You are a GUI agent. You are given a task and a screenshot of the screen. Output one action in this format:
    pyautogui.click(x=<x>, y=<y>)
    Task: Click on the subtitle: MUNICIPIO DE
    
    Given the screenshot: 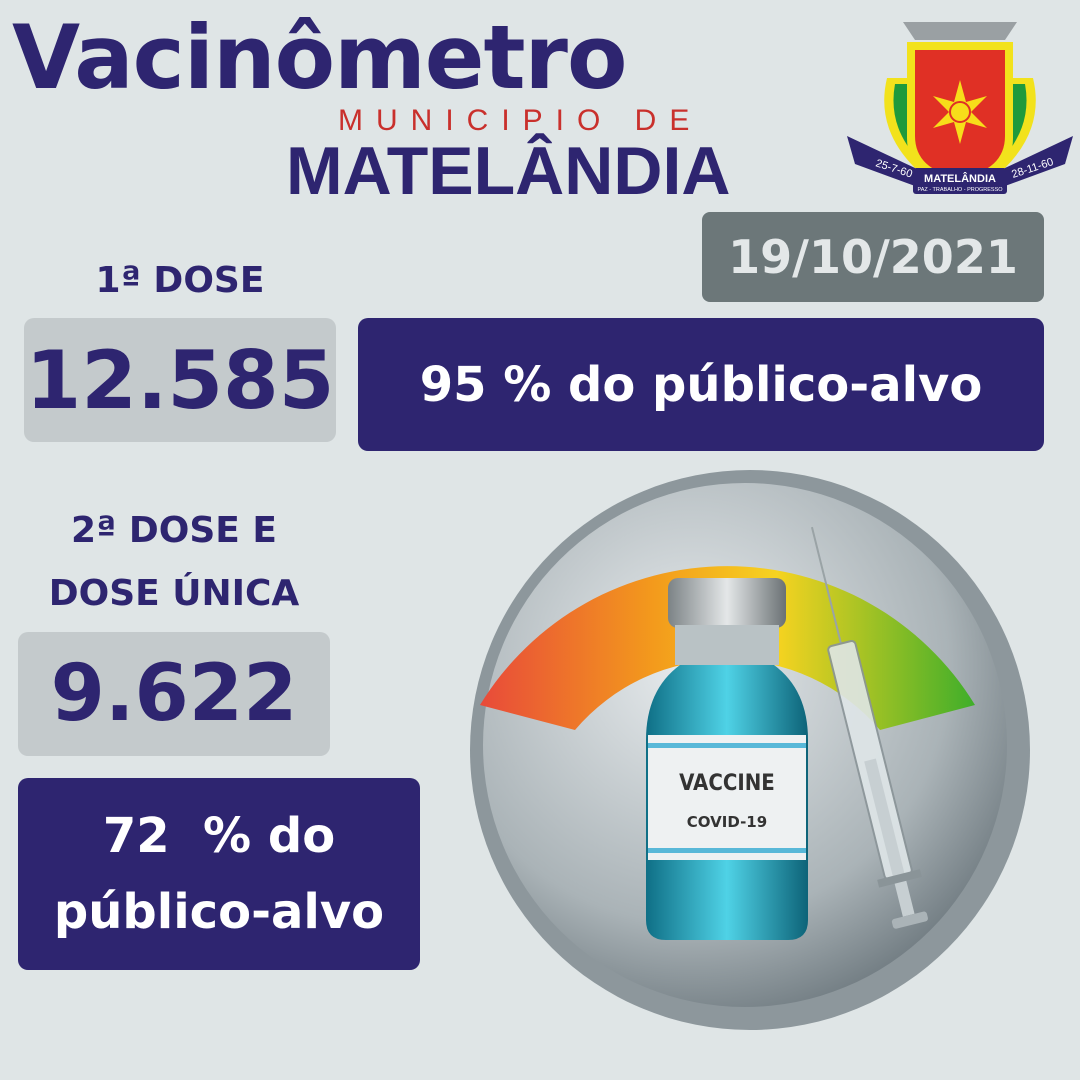 What is the action you would take?
    pyautogui.click(x=520, y=120)
    